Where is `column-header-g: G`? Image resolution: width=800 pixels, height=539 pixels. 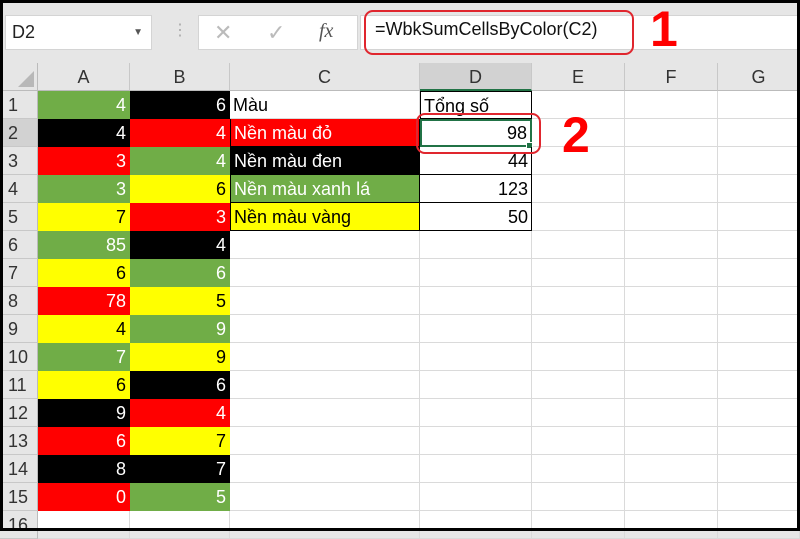 column-header-g: G is located at coordinates (759, 77).